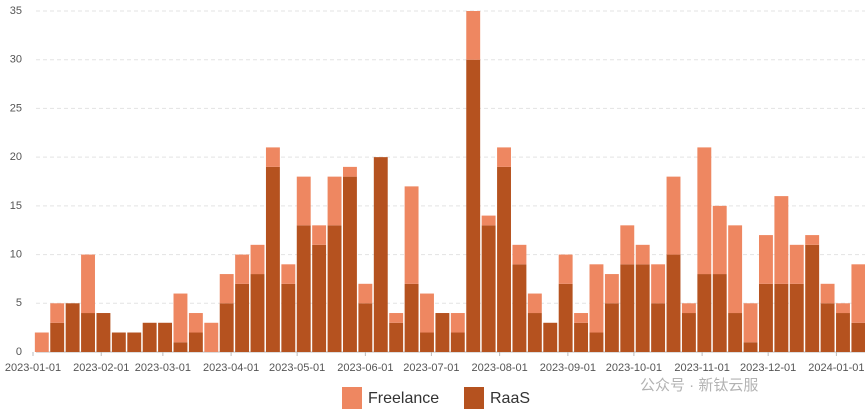 This screenshot has height=419, width=865. What do you see at coordinates (568, 368) in the screenshot?
I see `x-tick-label: 2023-09-01` at bounding box center [568, 368].